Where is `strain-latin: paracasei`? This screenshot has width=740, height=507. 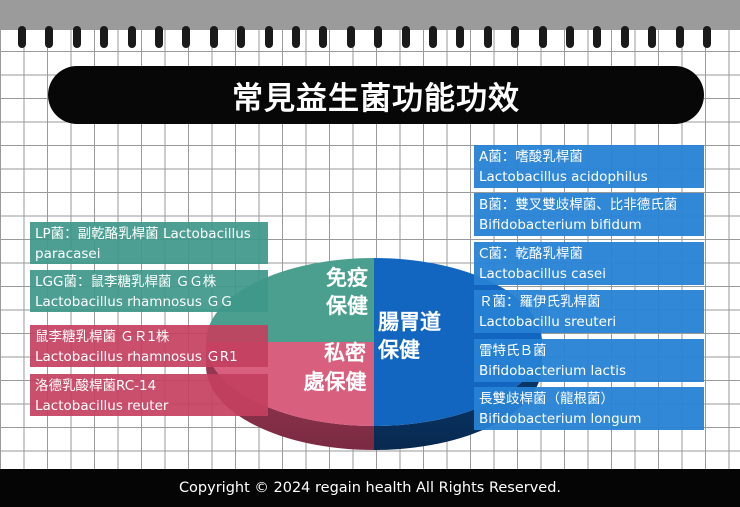 strain-latin: paracasei is located at coordinates (68, 254).